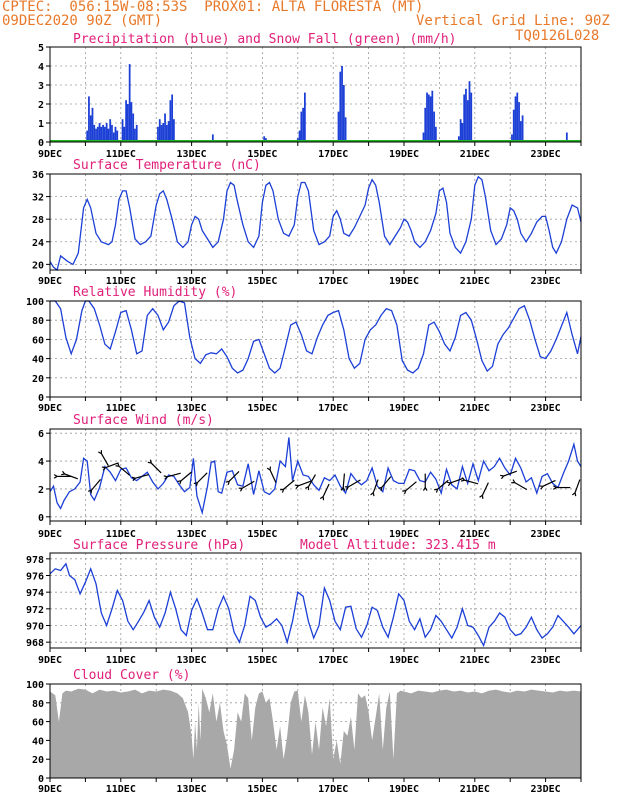 The image size is (618, 800). Describe the element at coordinates (38, 379) in the screenshot. I see `y-tick-label: 20` at that location.